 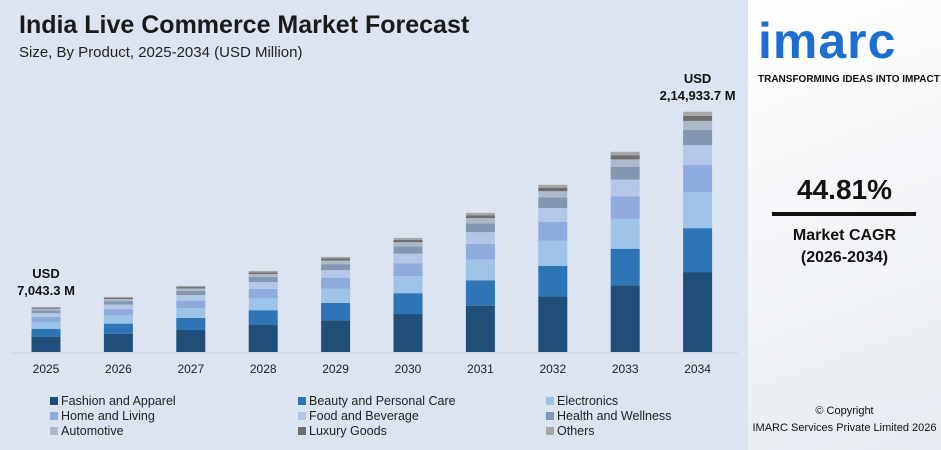 What do you see at coordinates (844, 214) in the screenshot?
I see `divider` at bounding box center [844, 214].